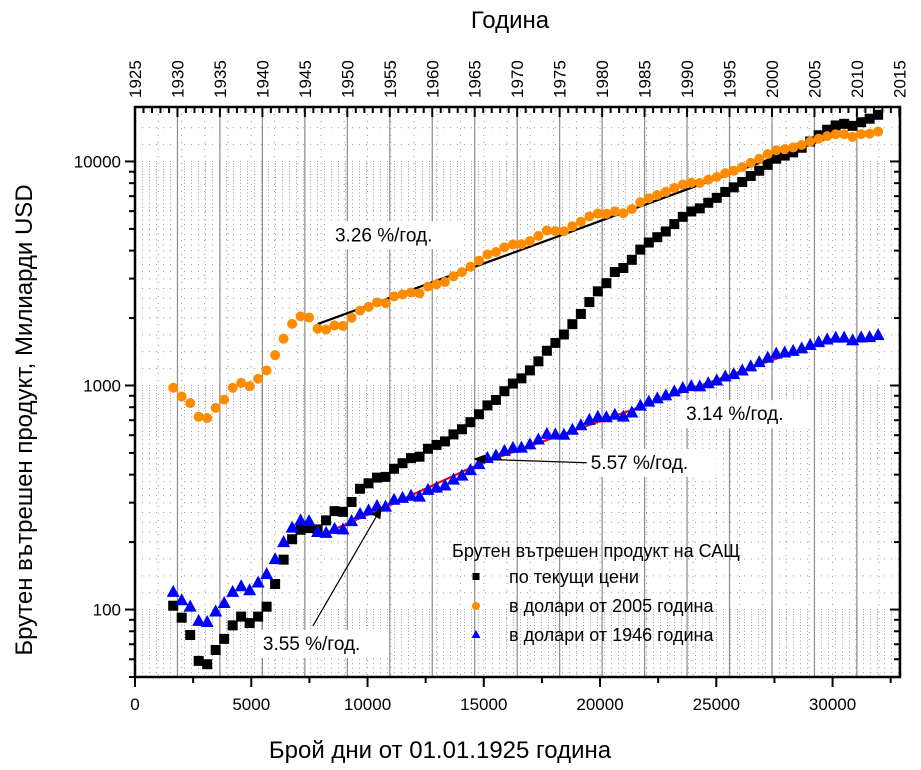 This screenshot has width=921, height=770. What do you see at coordinates (716, 704) in the screenshot?
I see `x-tick-label: 25000` at bounding box center [716, 704].